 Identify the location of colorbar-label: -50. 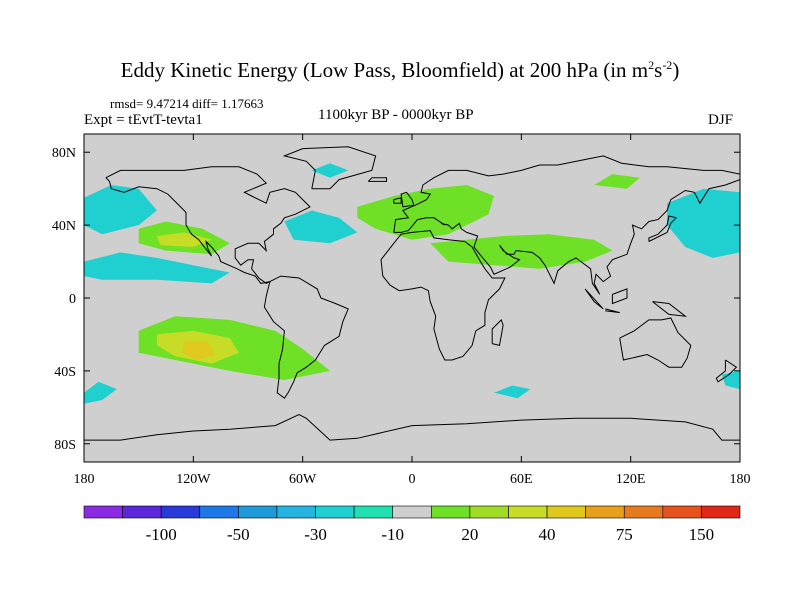
(238, 534).